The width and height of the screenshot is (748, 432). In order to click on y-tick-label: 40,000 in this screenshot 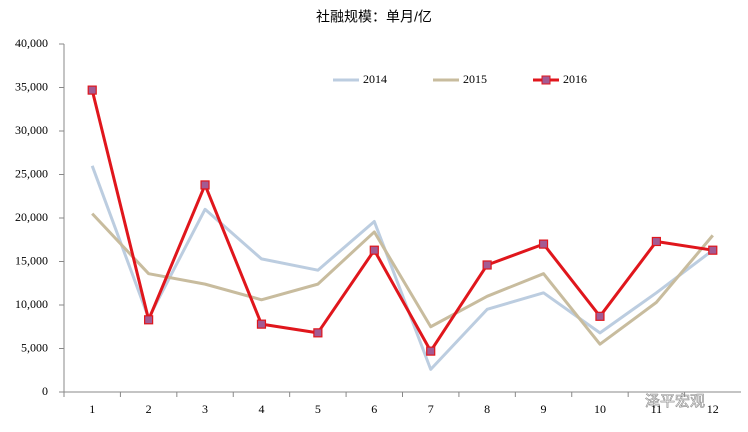, I will do `click(31, 43)`.